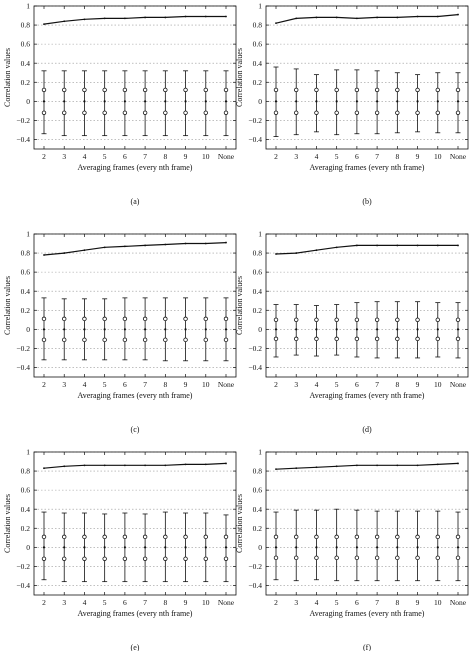  Describe the element at coordinates (28, 547) in the screenshot. I see `y-tick-label: 0` at that location.